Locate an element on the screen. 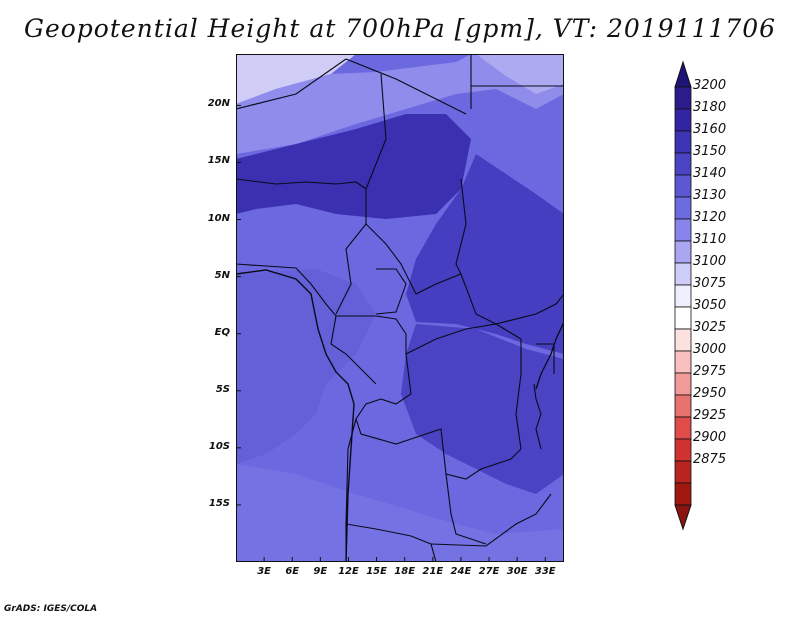 The height and width of the screenshot is (618, 800). lon-tick-label: 30E is located at coordinates (517, 571).